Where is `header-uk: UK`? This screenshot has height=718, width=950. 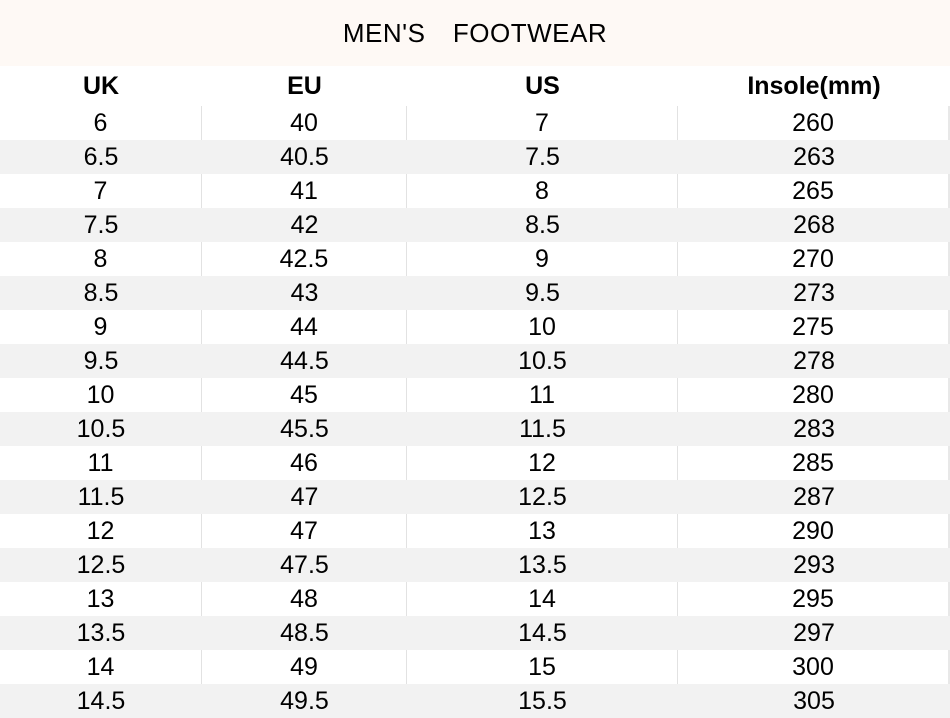 header-uk: UK is located at coordinates (101, 85).